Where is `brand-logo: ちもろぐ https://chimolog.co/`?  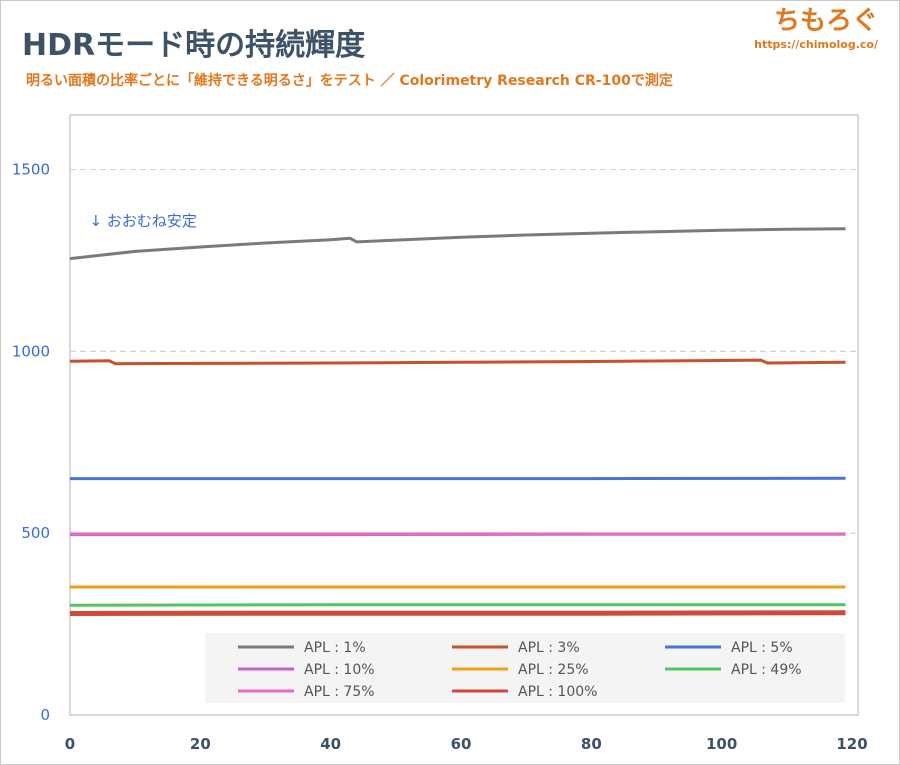 brand-logo: ちもろぐ https://chimolog.co/ is located at coordinates (816, 27).